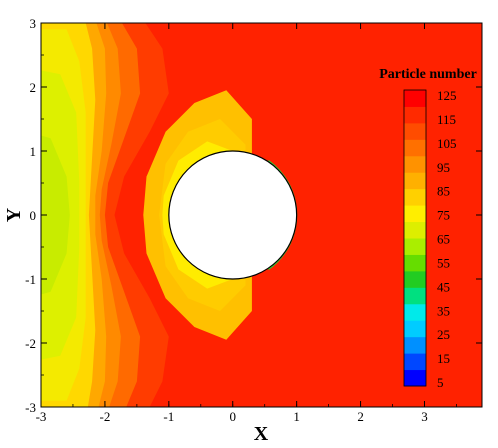 This screenshot has width=498, height=448. What do you see at coordinates (30, 343) in the screenshot?
I see `y-tick-label: -2` at bounding box center [30, 343].